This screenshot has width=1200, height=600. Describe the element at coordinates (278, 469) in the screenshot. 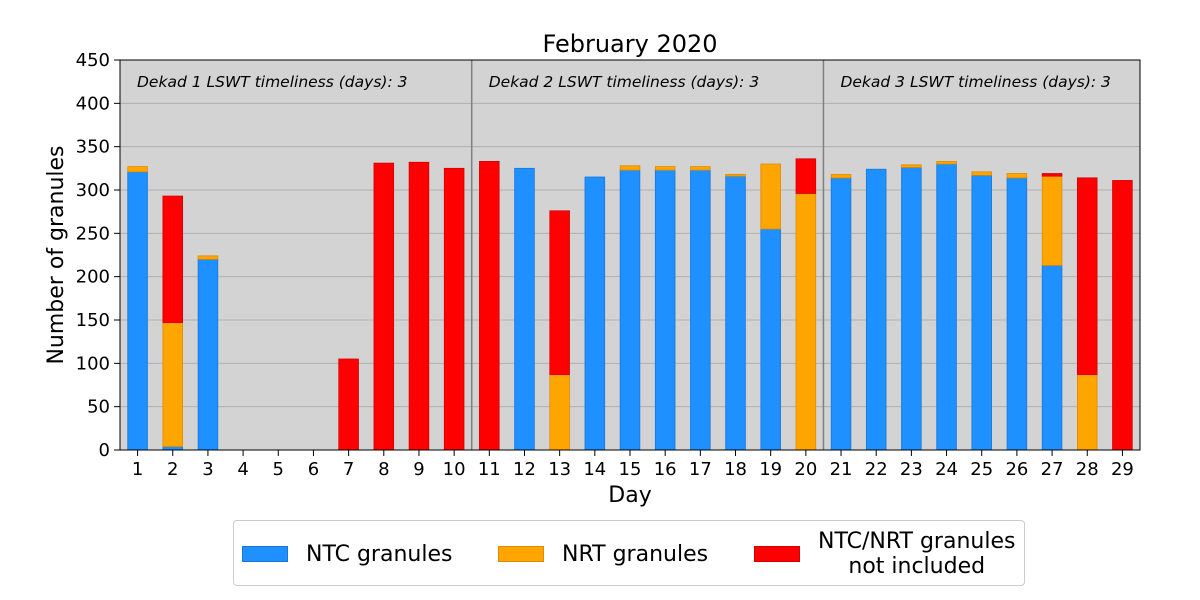

I see `x-tick-label: 5` at that location.